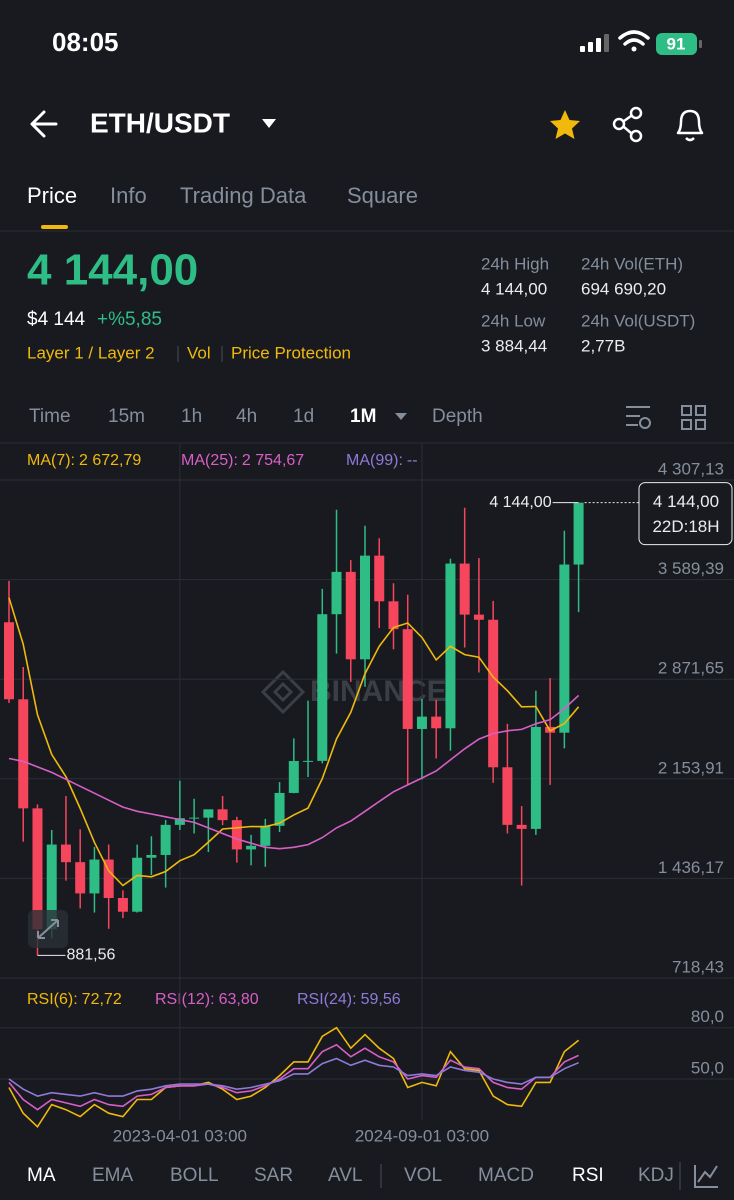  What do you see at coordinates (199, 352) in the screenshot?
I see `tag: Vol` at bounding box center [199, 352].